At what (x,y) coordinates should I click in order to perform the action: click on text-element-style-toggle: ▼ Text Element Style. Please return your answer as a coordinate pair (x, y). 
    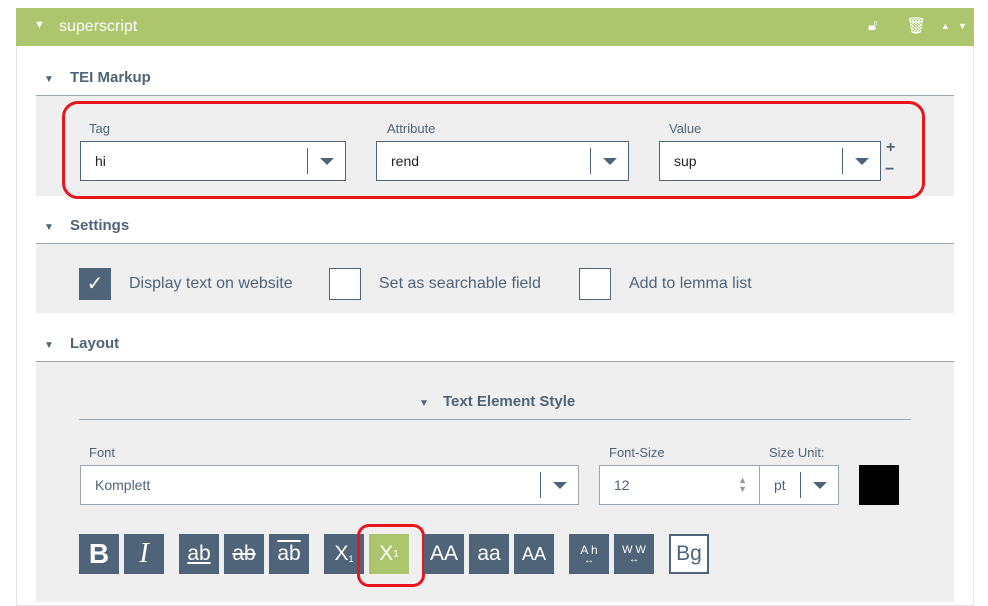
    Looking at the image, I should click on (497, 401).